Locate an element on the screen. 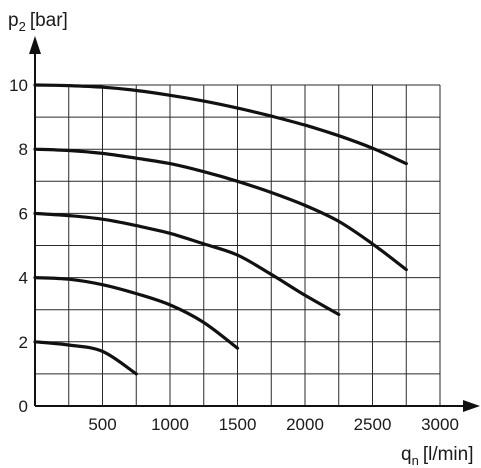 This screenshot has width=481, height=468. x-axis-arrow is located at coordinates (471, 406).